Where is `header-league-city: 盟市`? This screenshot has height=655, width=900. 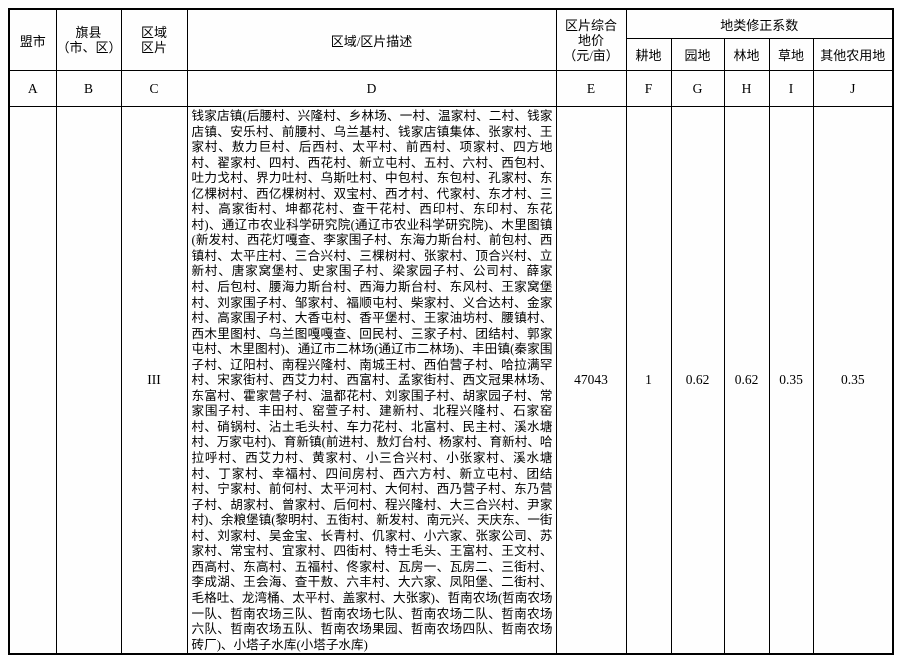
header-league-city: 盟市 is located at coordinates (32, 39).